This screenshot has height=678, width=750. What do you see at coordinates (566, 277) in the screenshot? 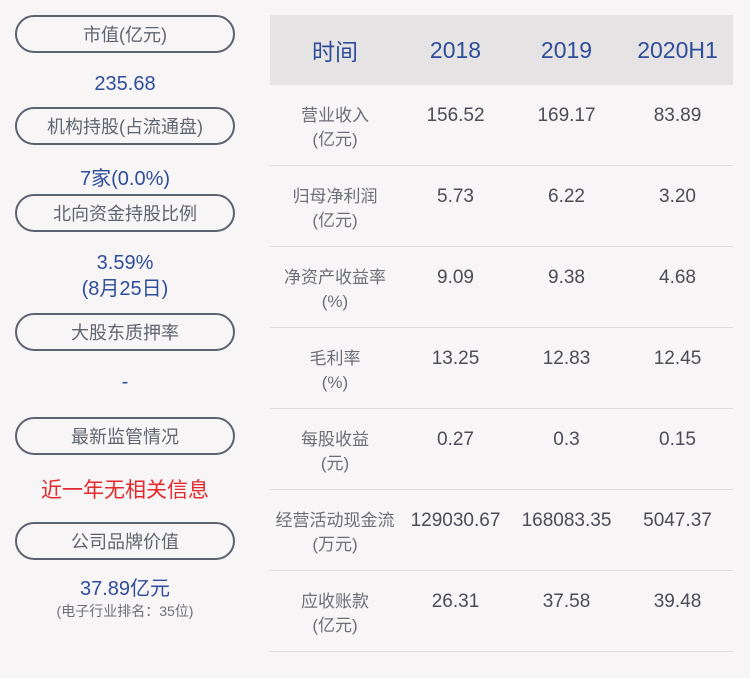
I see `cell: 9.38` at bounding box center [566, 277].